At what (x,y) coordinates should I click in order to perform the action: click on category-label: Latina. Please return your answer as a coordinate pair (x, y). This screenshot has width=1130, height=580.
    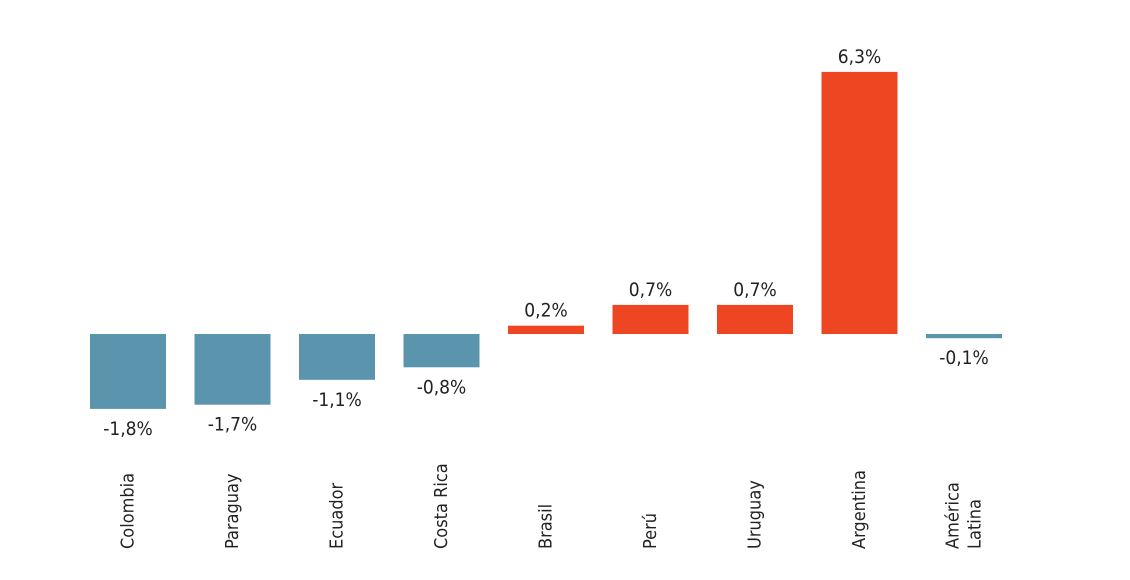
    Looking at the image, I should click on (975, 524).